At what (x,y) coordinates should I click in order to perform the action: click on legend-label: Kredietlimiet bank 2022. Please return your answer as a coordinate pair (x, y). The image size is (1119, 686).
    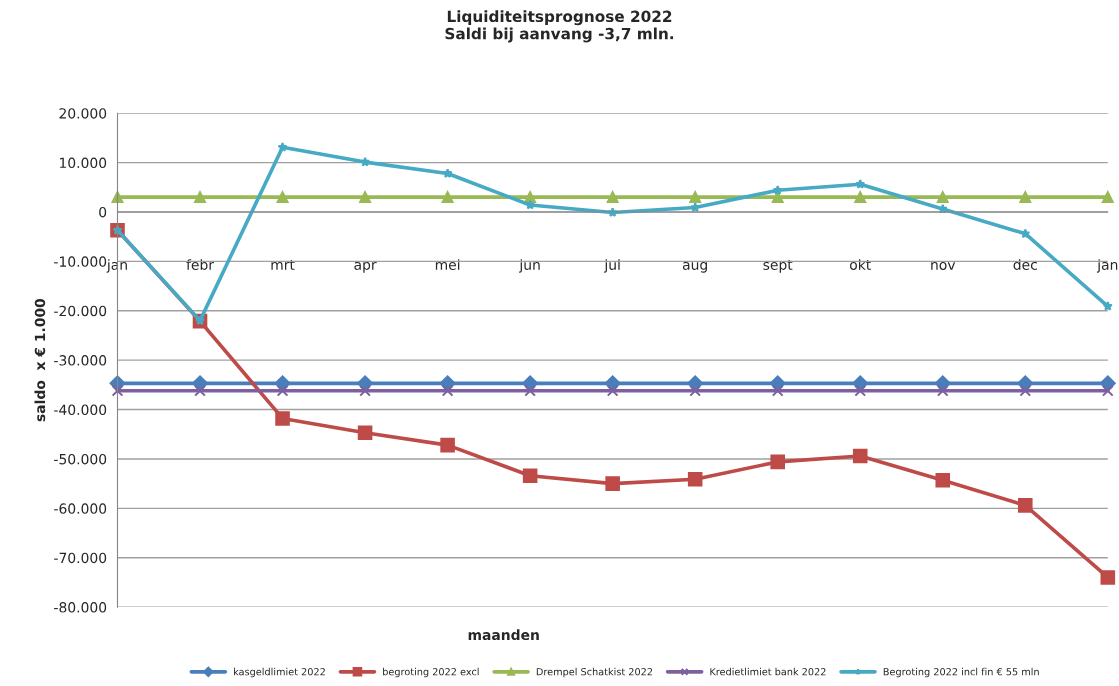
    Looking at the image, I should click on (768, 671).